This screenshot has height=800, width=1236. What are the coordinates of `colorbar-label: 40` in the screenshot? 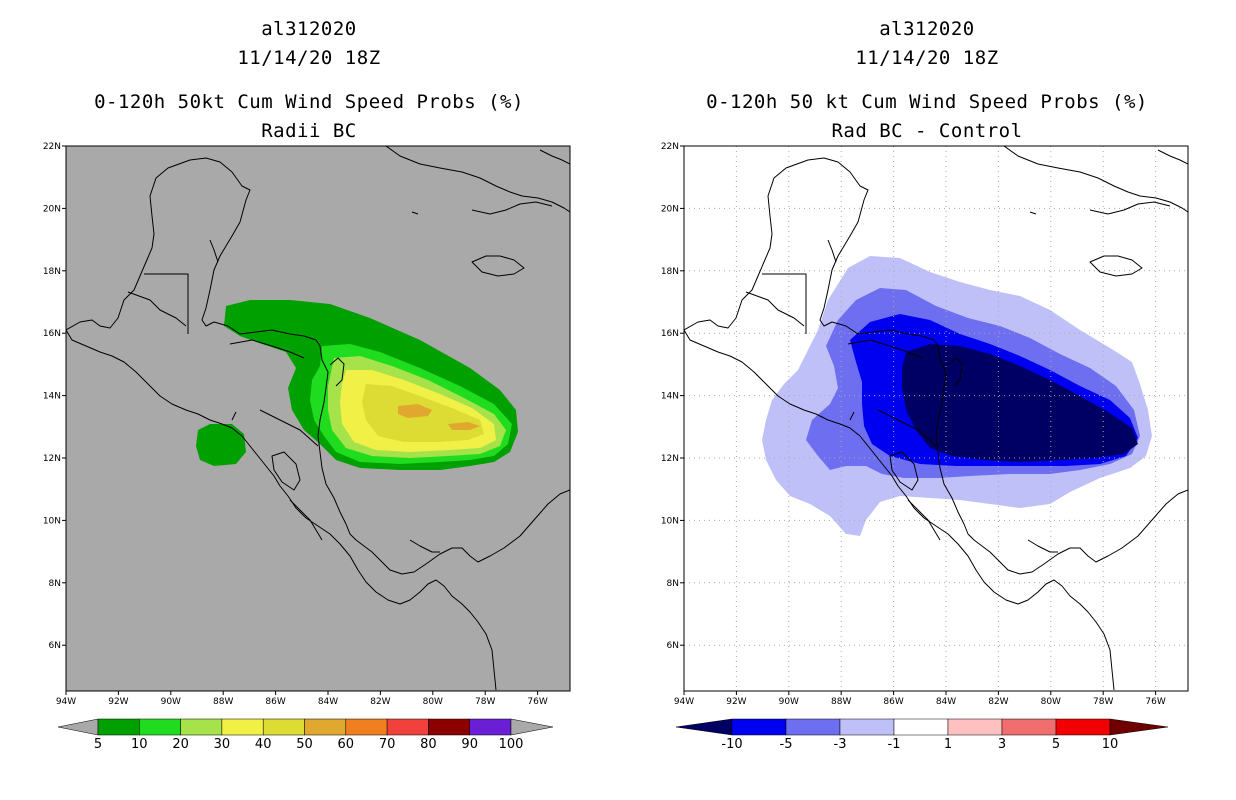 It's located at (263, 744).